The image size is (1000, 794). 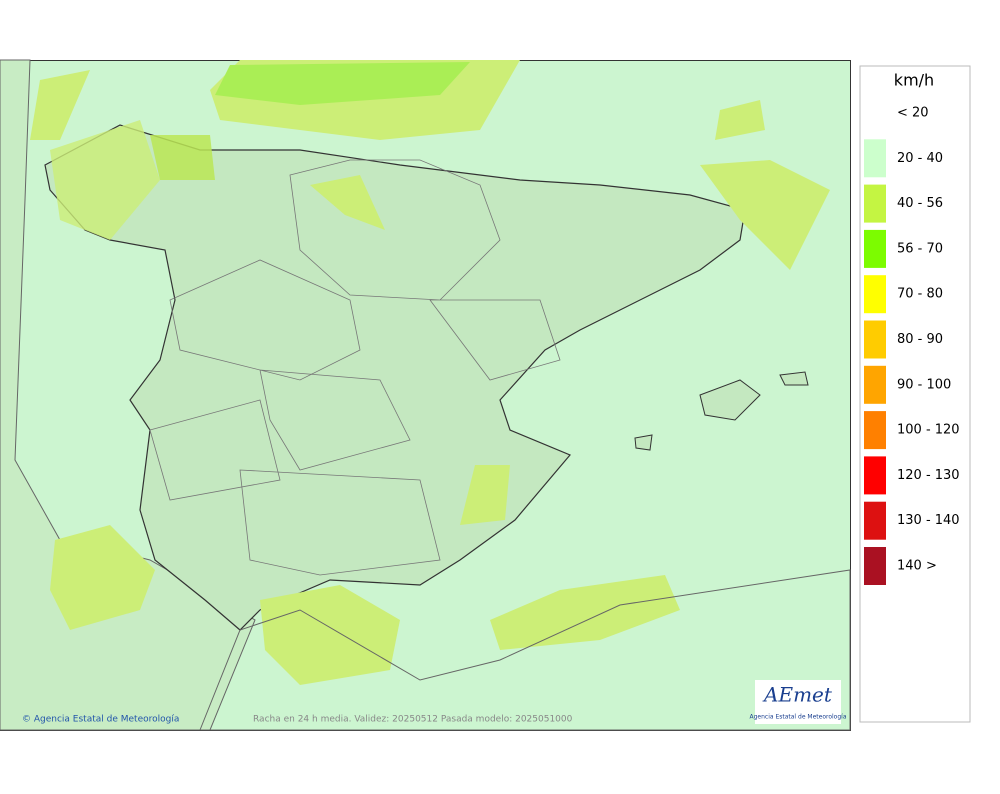 What do you see at coordinates (924, 384) in the screenshot?
I see `legend-label: 90 - 100` at bounding box center [924, 384].